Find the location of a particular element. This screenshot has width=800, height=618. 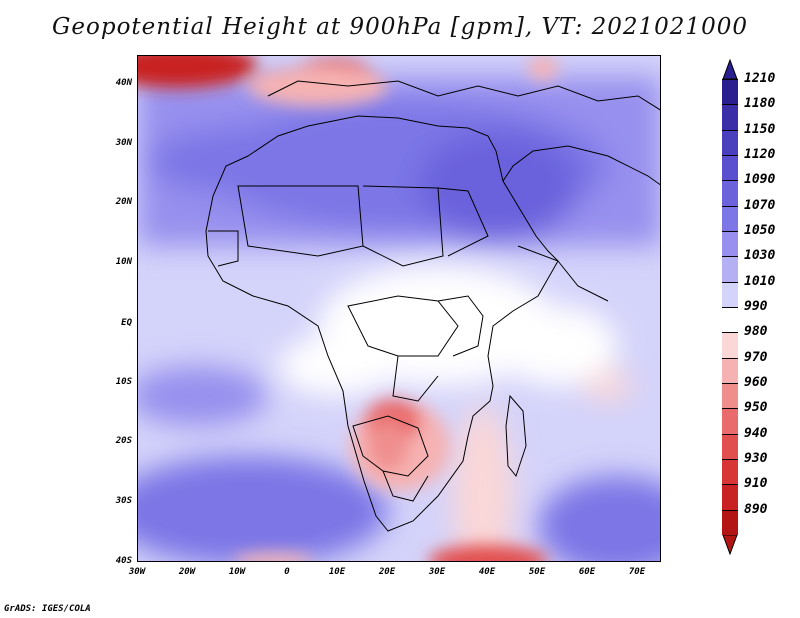

lon-label-60e: 60E is located at coordinates (587, 572).